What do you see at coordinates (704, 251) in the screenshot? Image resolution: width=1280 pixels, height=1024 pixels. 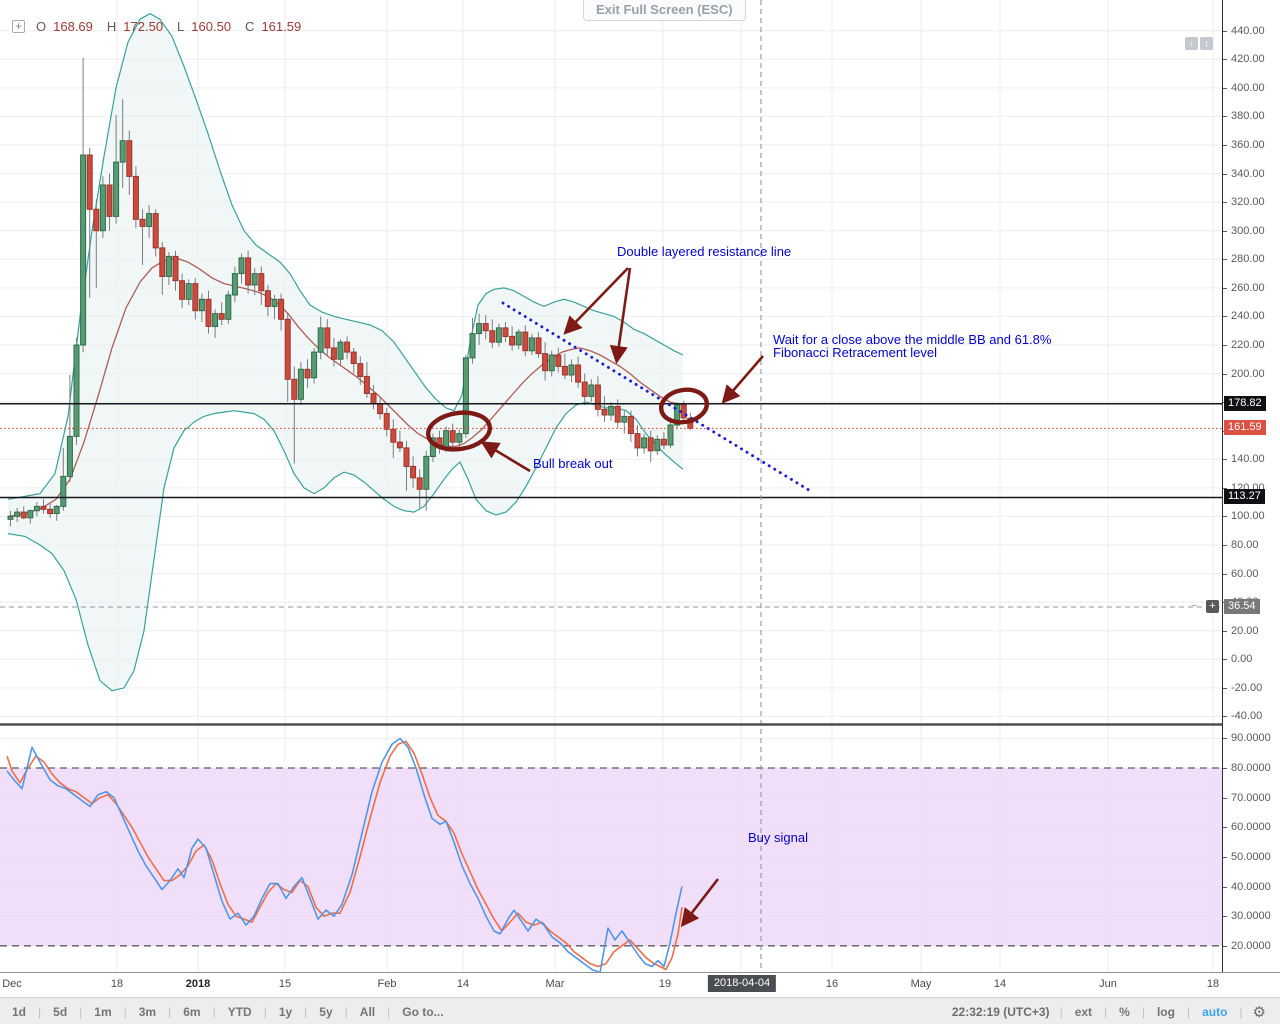 I see `annotation-resistance: Double layered resistance line` at bounding box center [704, 251].